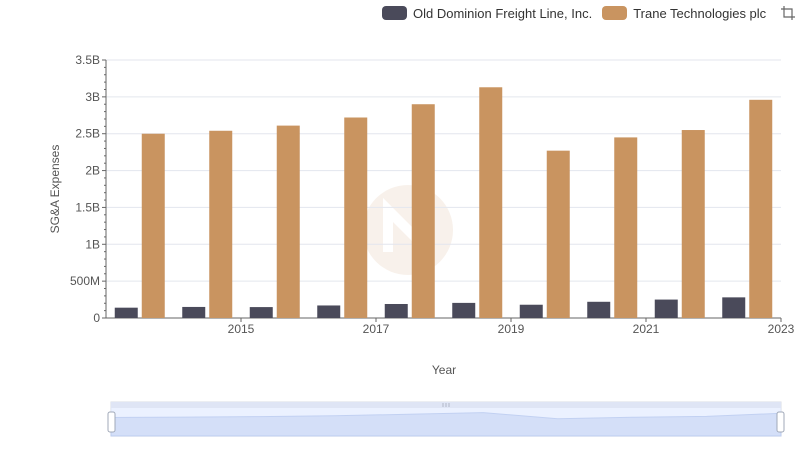  Describe the element at coordinates (241, 329) in the screenshot. I see `x-tick-label: 2015` at that location.